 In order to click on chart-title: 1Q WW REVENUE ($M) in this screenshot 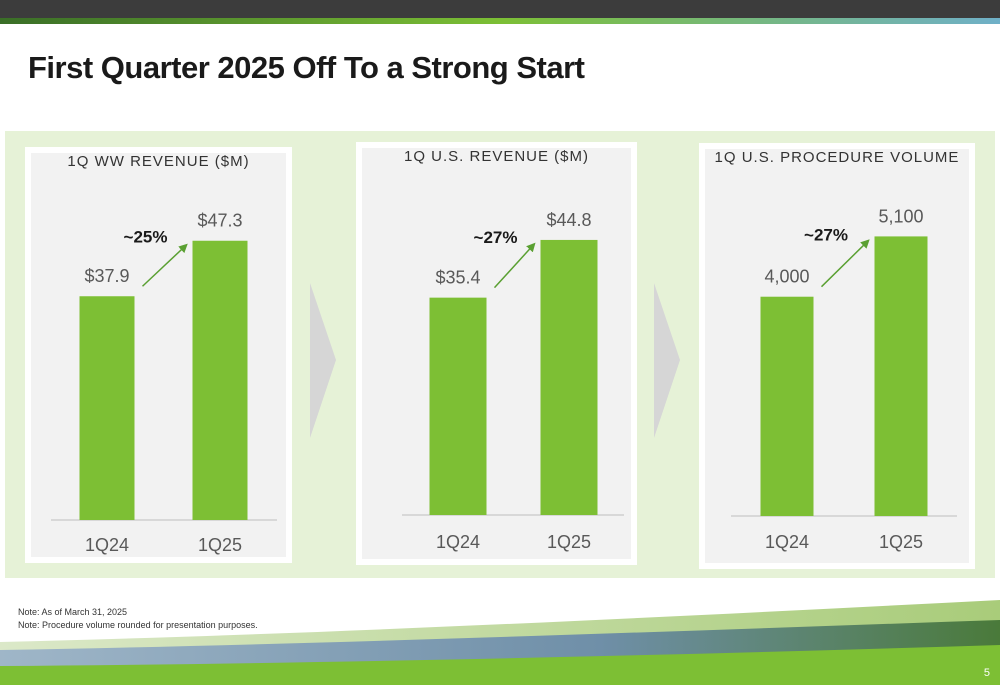, I will do `click(158, 161)`.